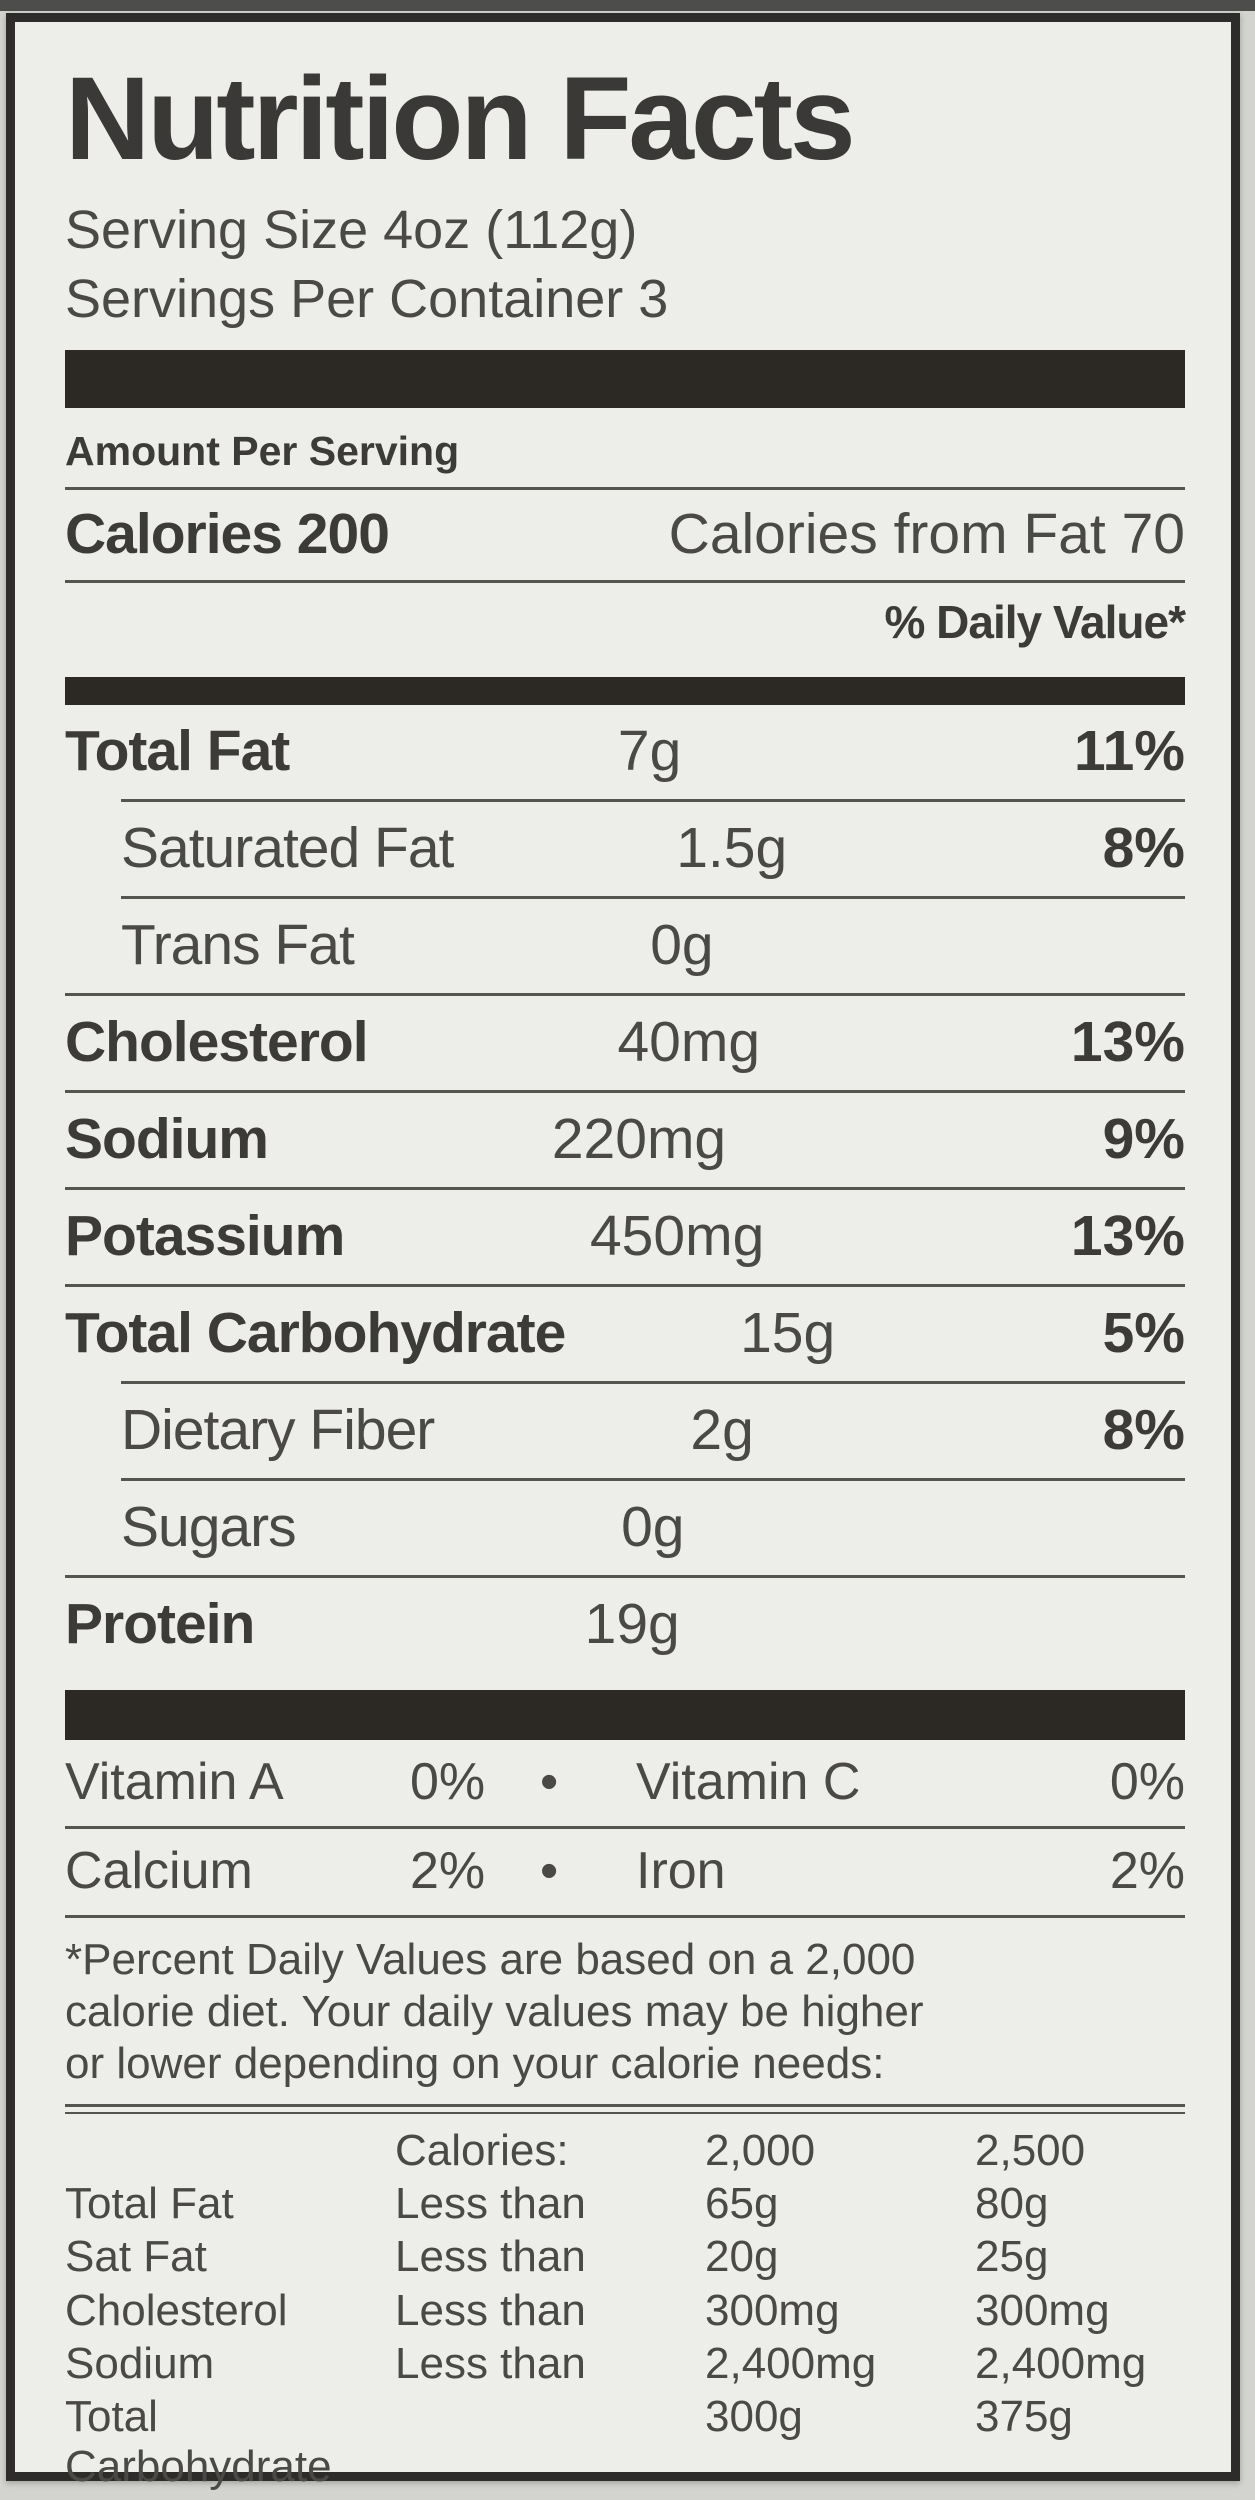  What do you see at coordinates (722, 1430) in the screenshot?
I see `nutrient-amount: 2g` at bounding box center [722, 1430].